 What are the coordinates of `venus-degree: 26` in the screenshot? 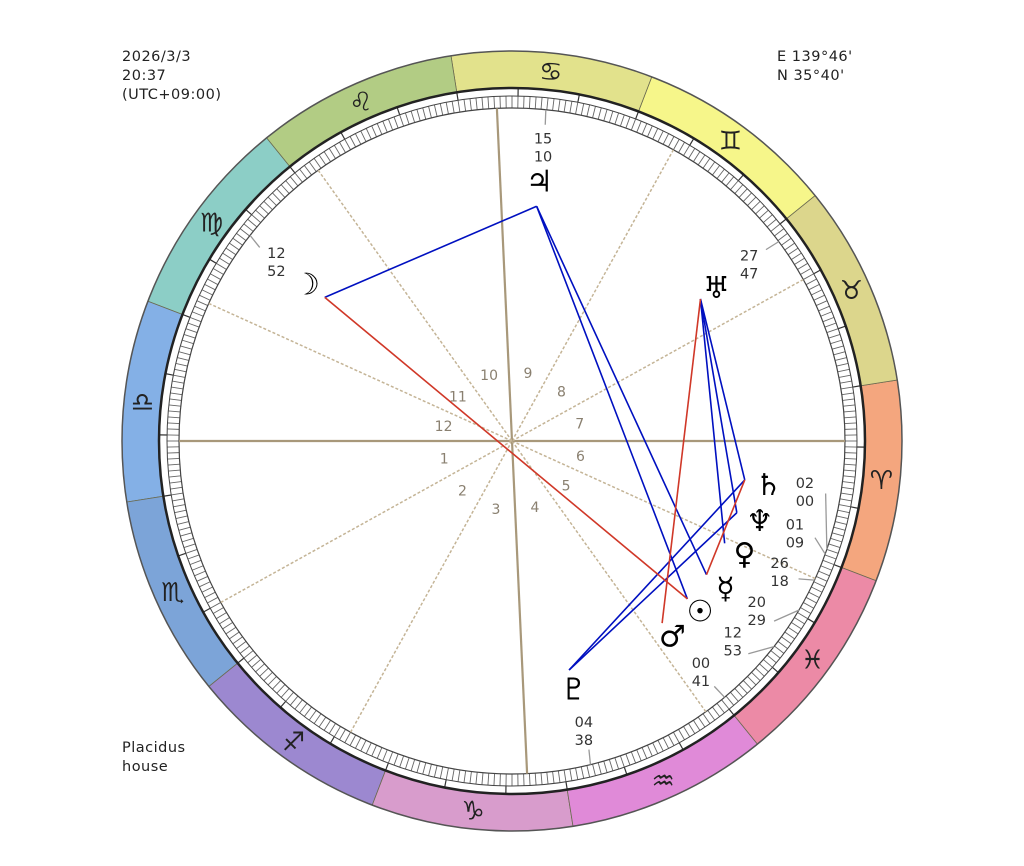 It's located at (779, 564).